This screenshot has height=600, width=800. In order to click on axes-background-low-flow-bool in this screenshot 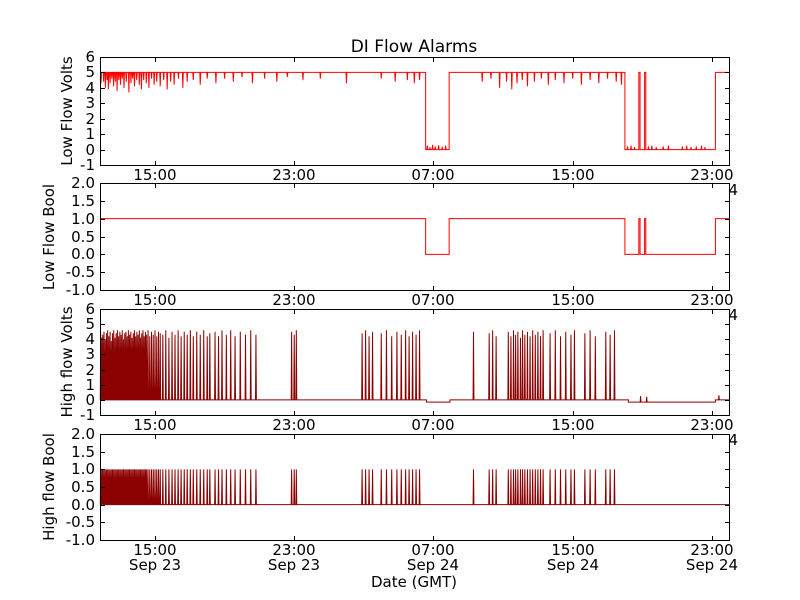, I will do `click(414, 236)`.